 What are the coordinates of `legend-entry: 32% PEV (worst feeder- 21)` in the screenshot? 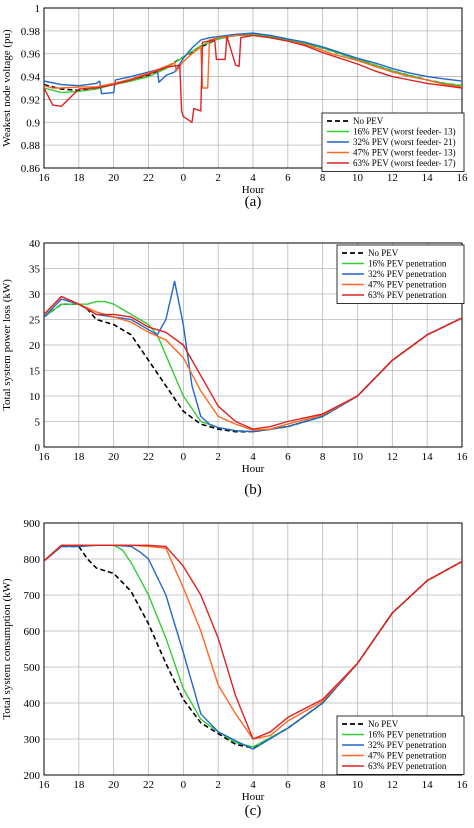 It's located at (404, 142).